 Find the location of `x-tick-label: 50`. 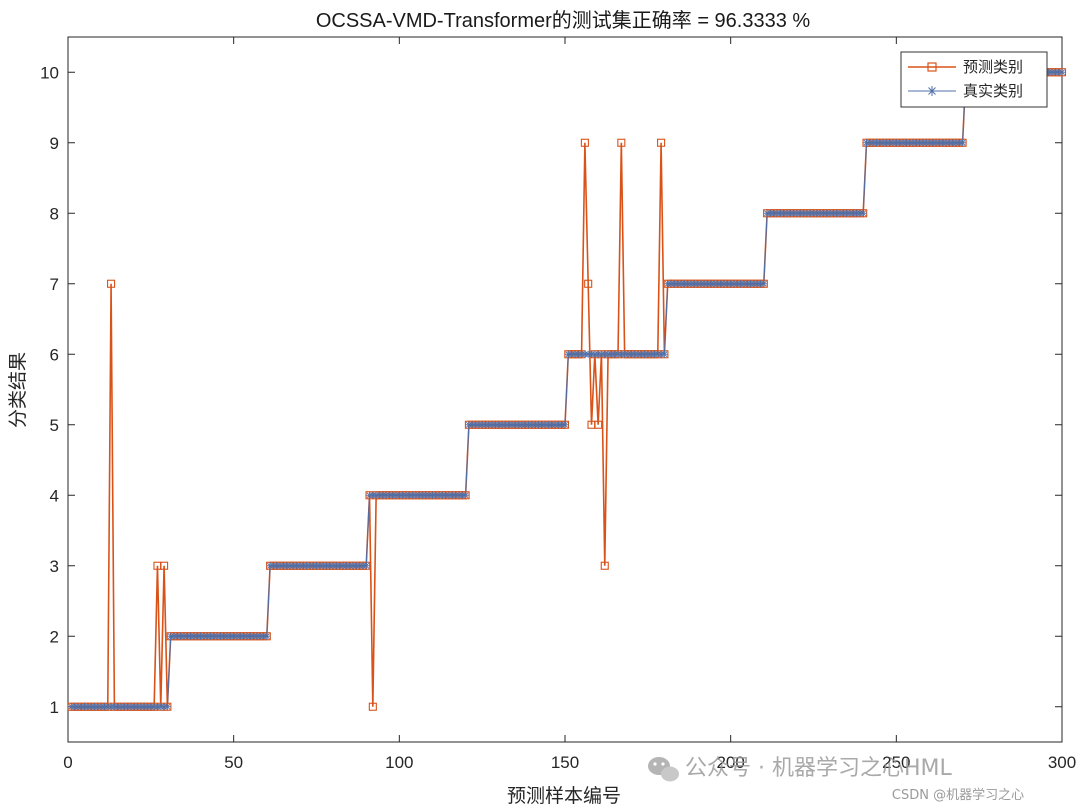

x-tick-label: 50 is located at coordinates (233, 762).